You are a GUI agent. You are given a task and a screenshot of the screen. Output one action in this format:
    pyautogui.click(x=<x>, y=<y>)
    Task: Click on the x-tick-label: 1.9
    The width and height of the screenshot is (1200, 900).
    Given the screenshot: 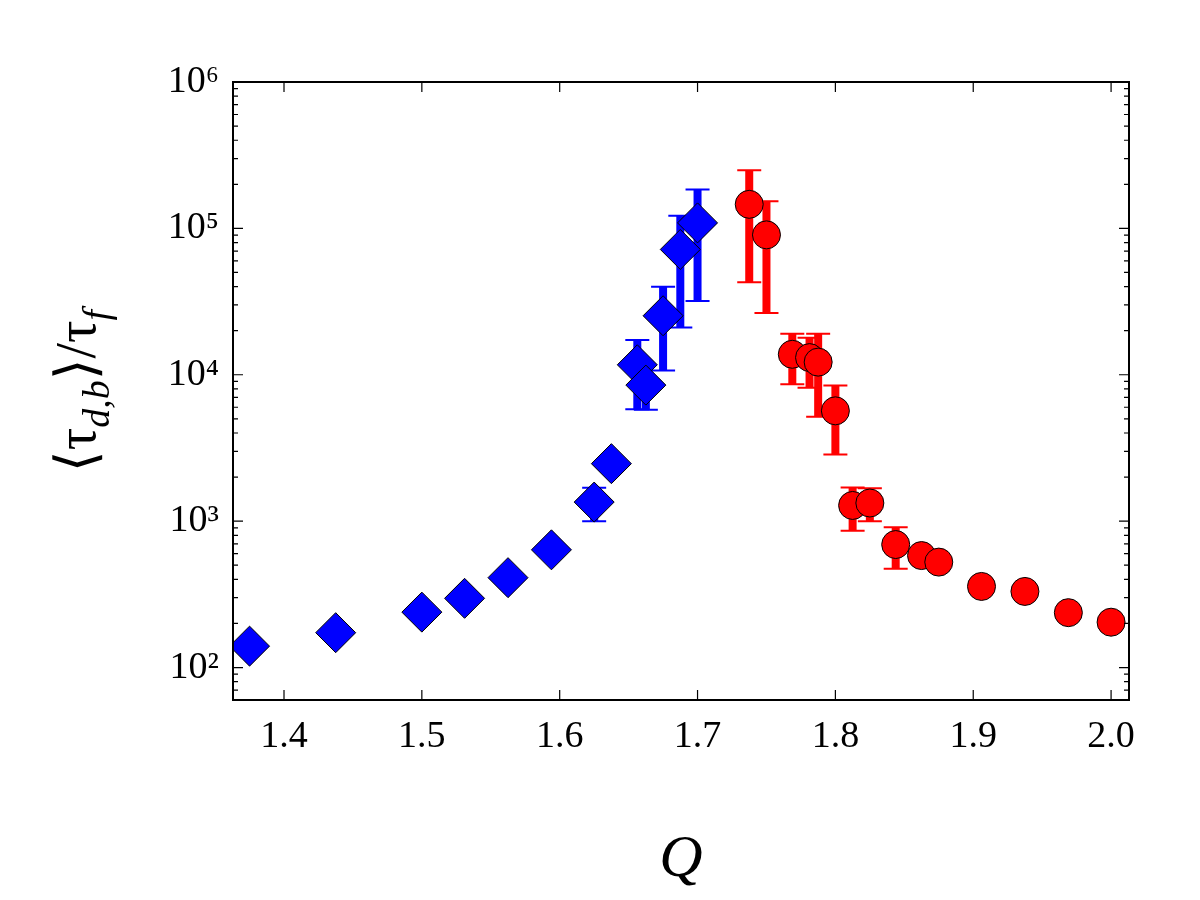 What is the action you would take?
    pyautogui.click(x=973, y=733)
    